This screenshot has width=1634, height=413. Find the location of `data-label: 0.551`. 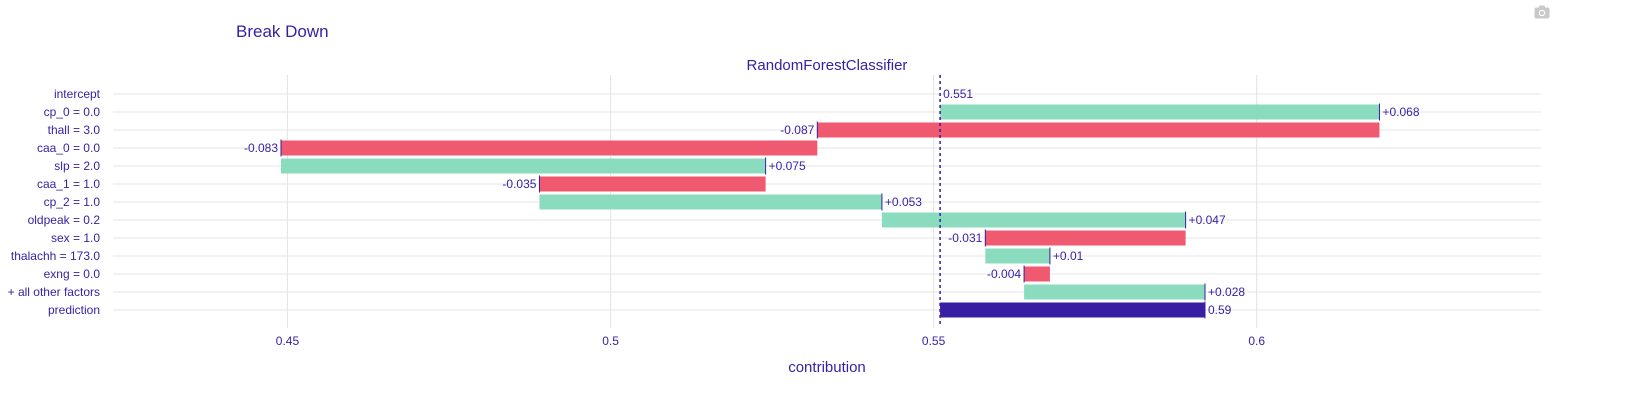

data-label: 0.551 is located at coordinates (958, 94).